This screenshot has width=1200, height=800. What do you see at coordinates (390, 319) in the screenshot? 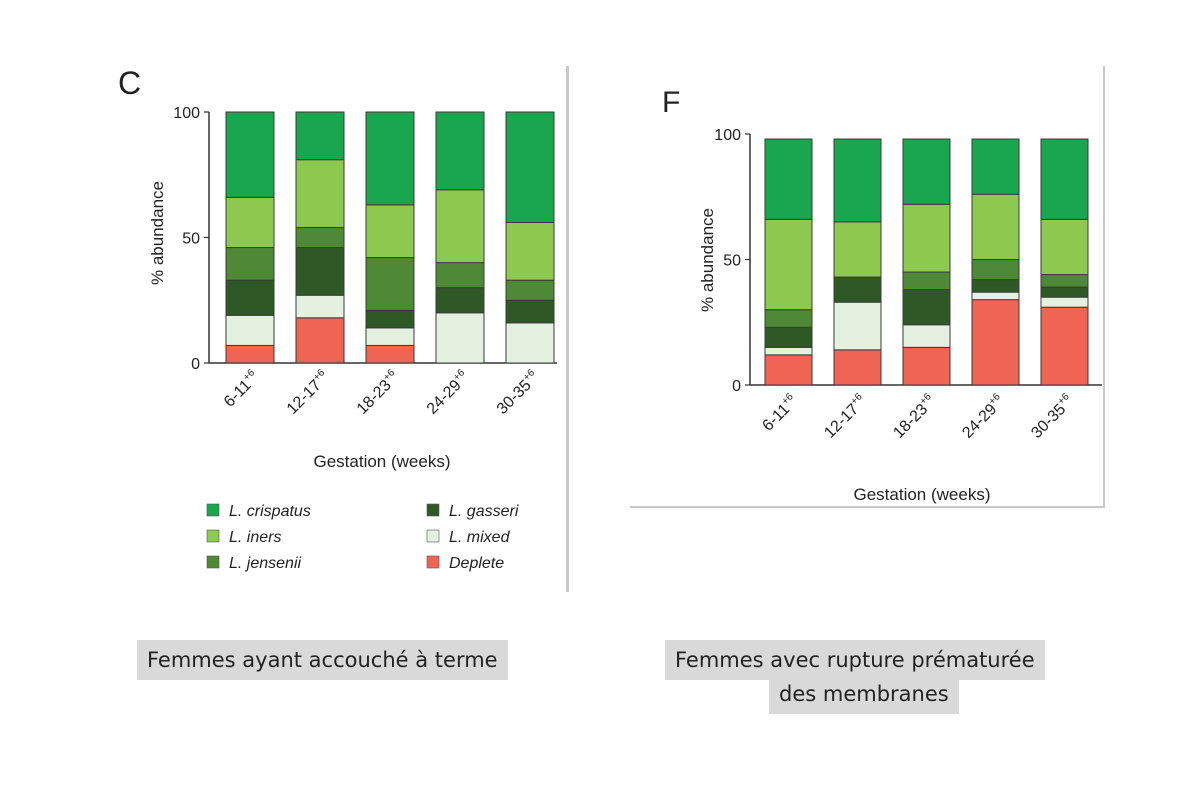
I see `panel-c-bar-18-23-l-gasseri` at bounding box center [390, 319].